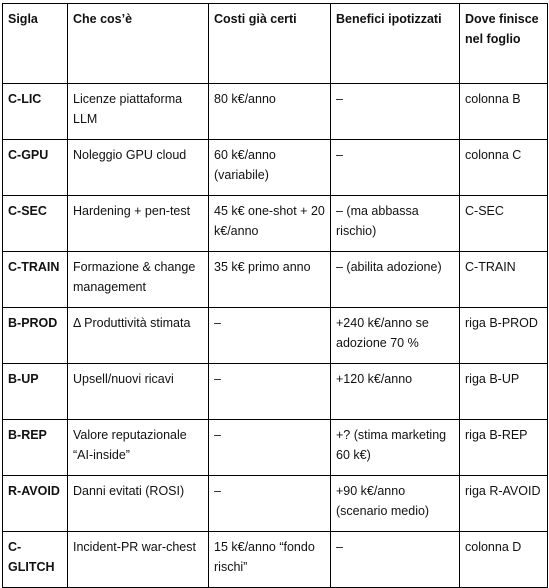 This screenshot has height=588, width=549. Describe the element at coordinates (35, 111) in the screenshot. I see `cell-sigla: C-LIC` at that location.